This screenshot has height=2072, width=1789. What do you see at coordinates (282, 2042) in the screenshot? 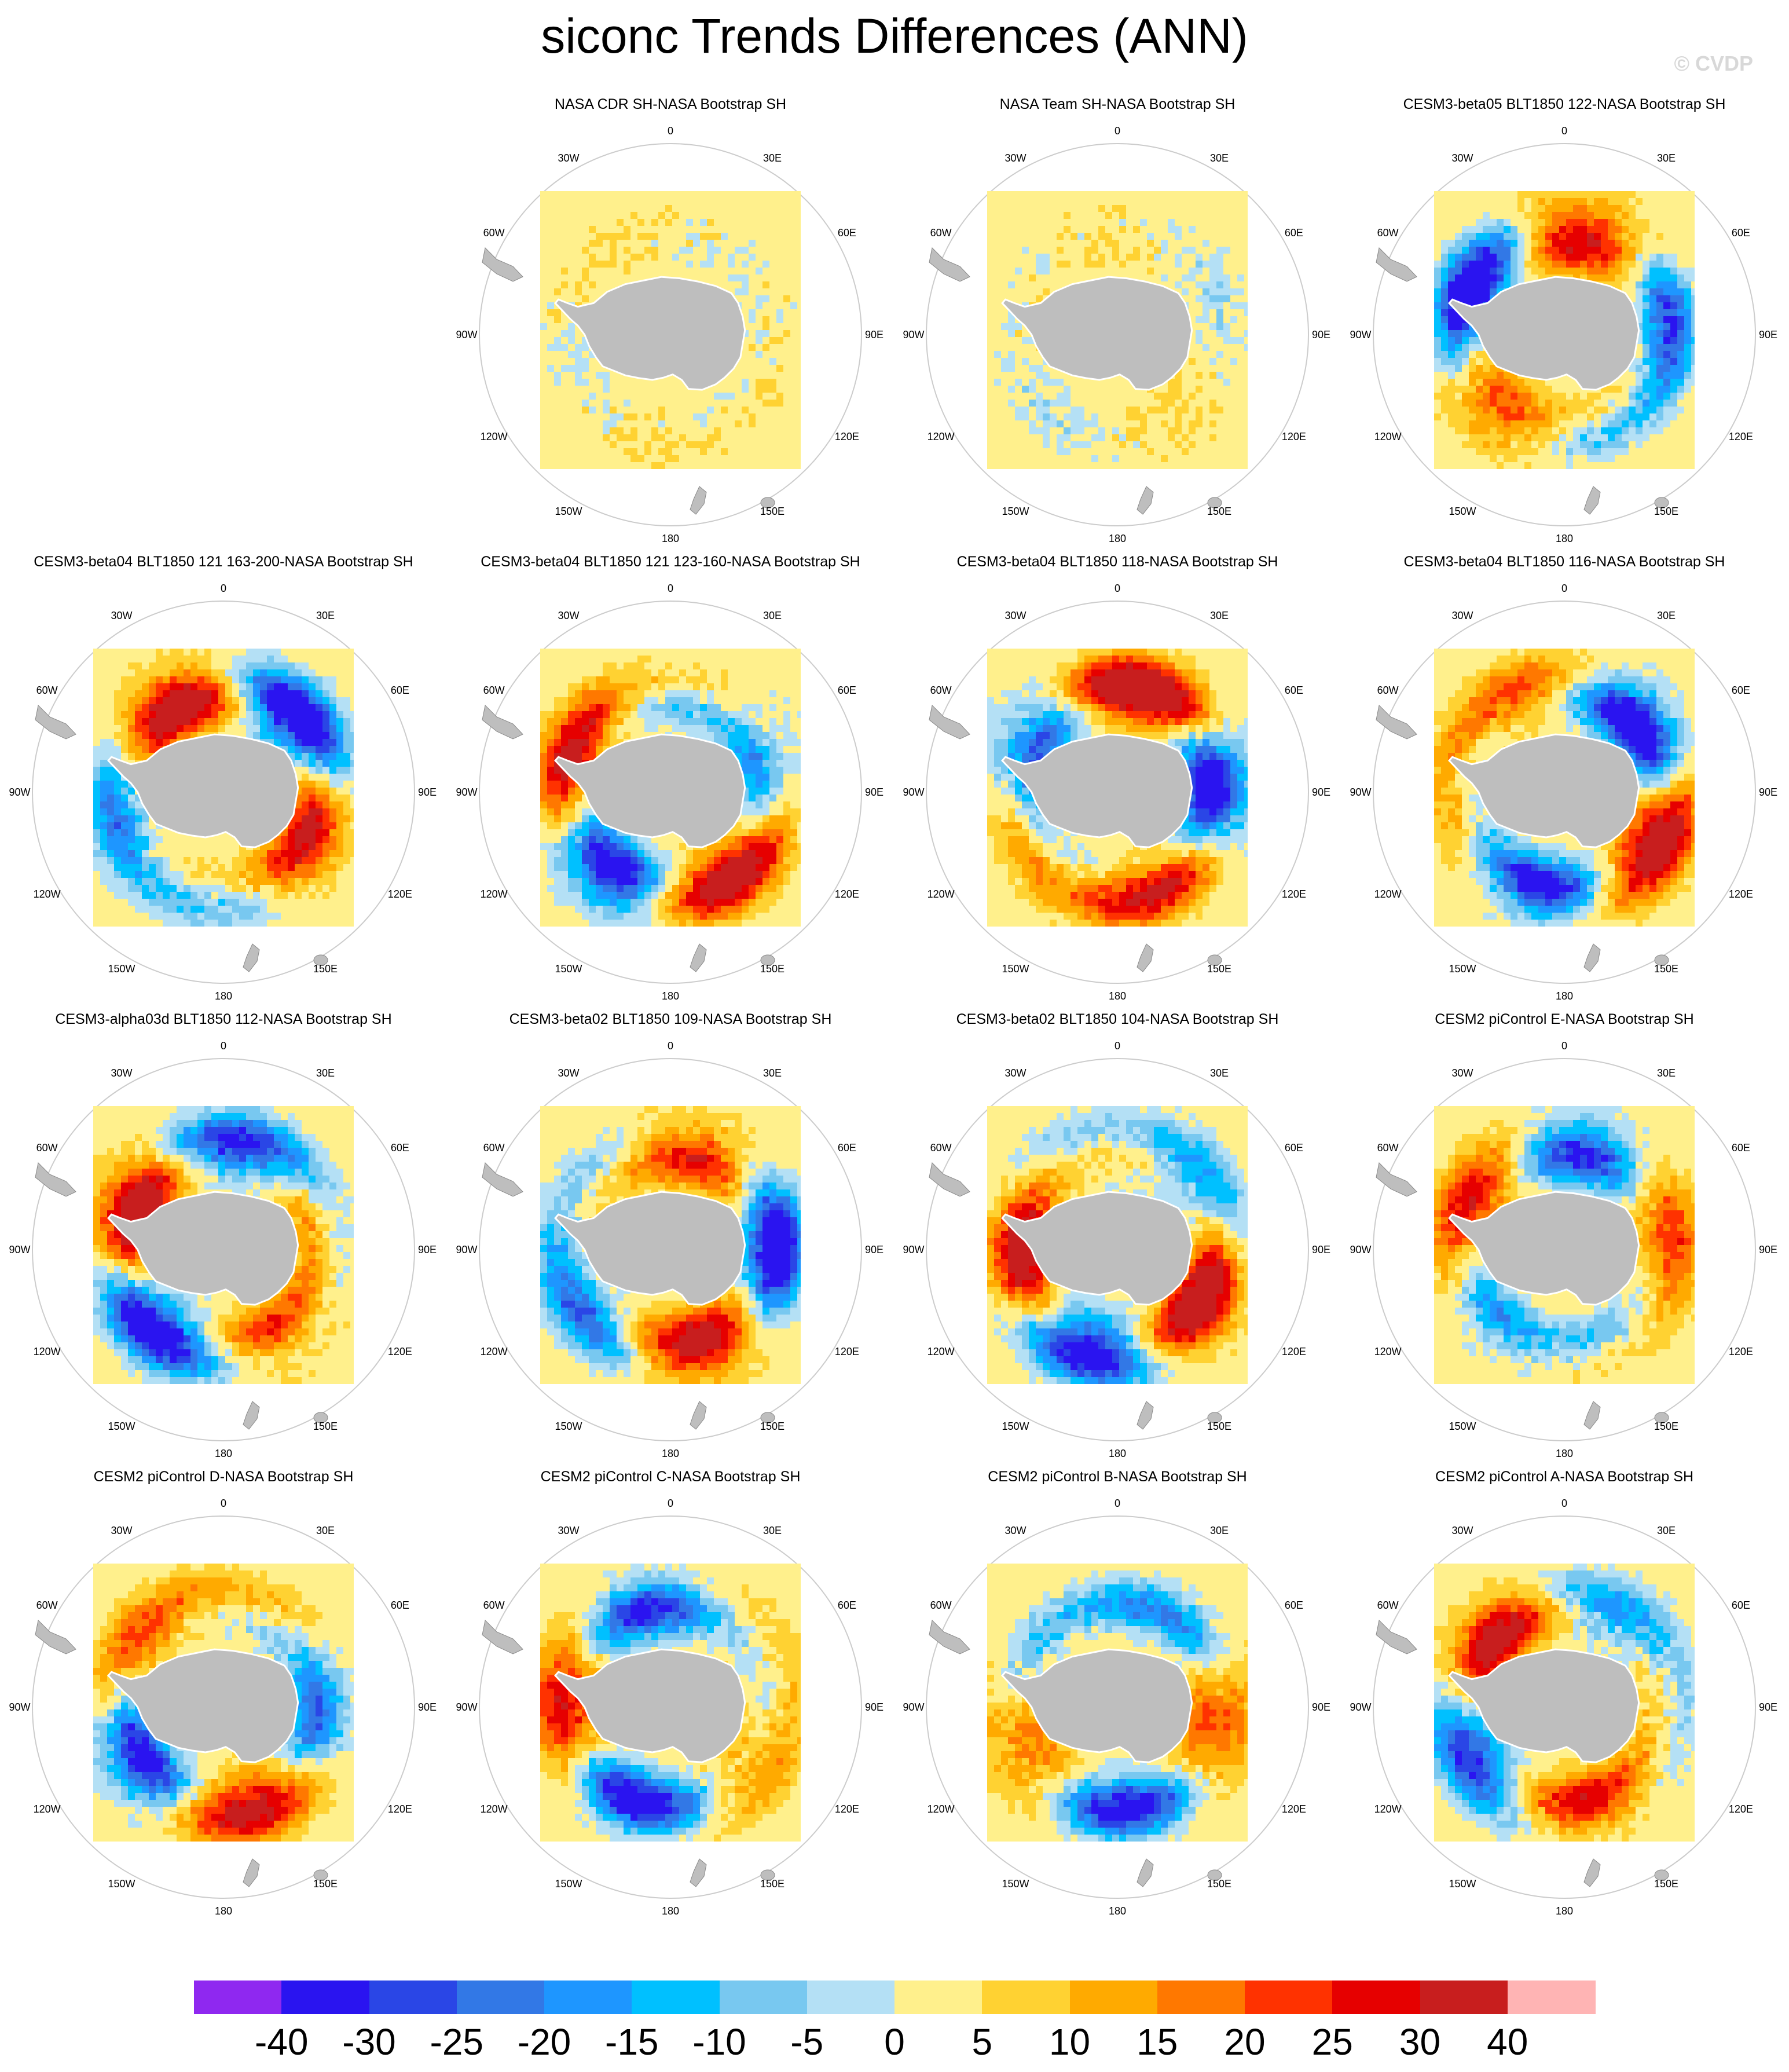
I see `colorbar-tick-label: -40` at bounding box center [282, 2042].